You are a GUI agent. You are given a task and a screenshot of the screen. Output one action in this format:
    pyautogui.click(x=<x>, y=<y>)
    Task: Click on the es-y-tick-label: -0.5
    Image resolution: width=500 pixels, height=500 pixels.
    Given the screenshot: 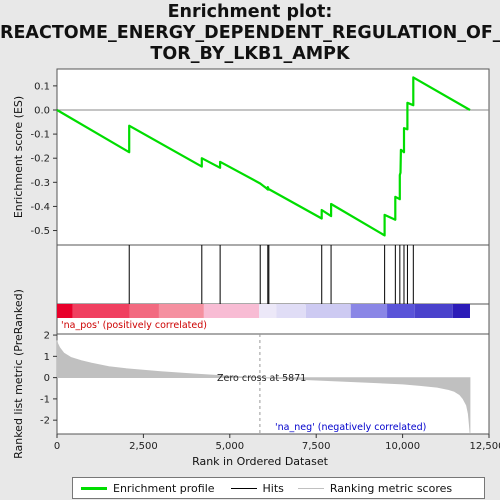 What is the action you would take?
    pyautogui.click(x=40, y=231)
    